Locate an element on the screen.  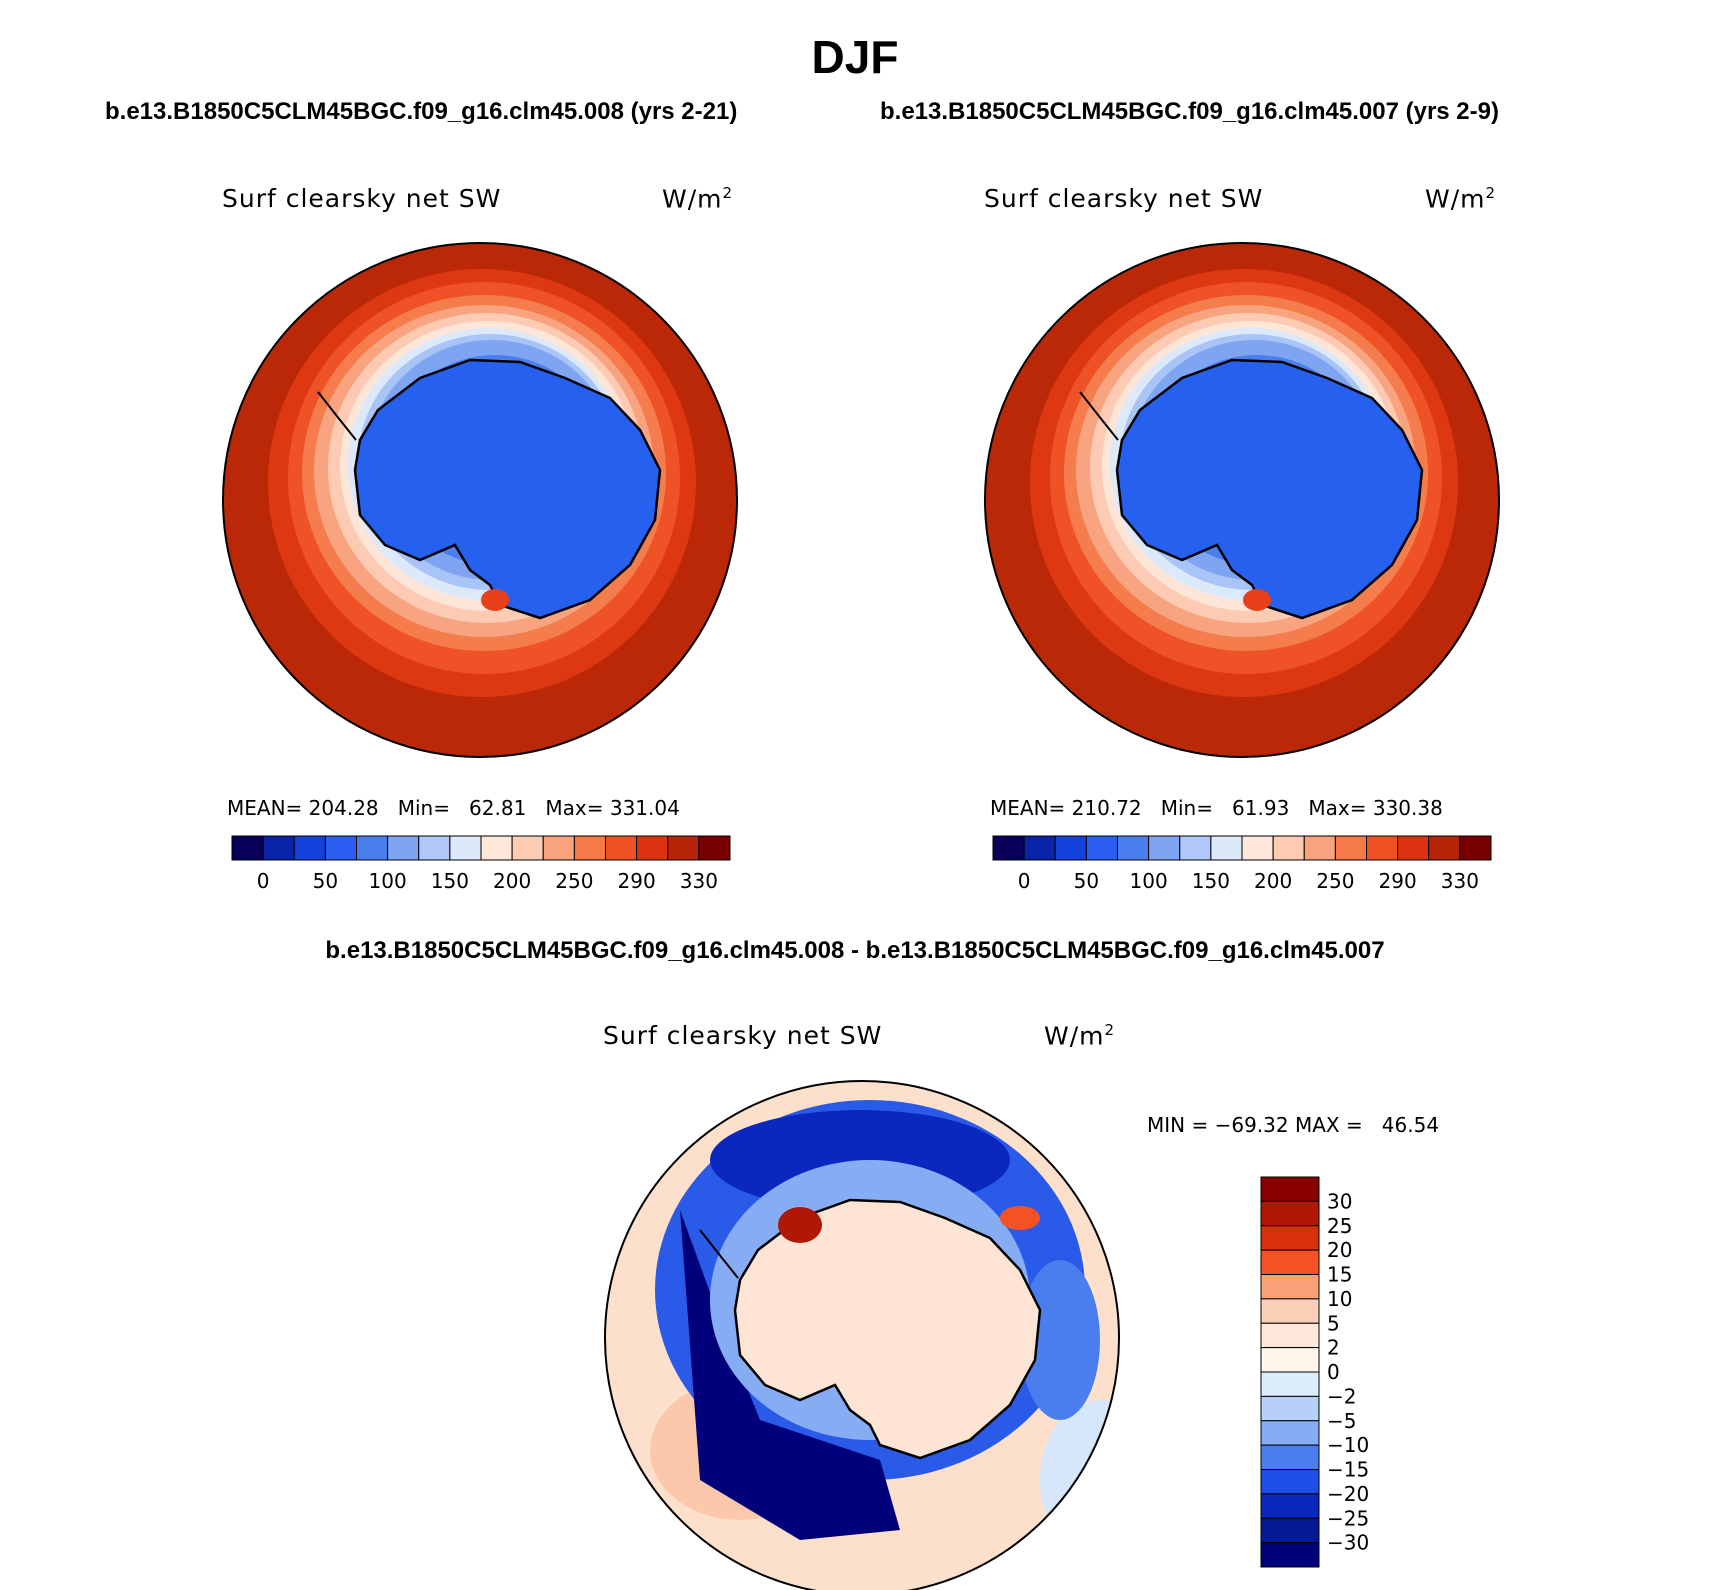
right-mean-value: 210.72 is located at coordinates (1106, 808).